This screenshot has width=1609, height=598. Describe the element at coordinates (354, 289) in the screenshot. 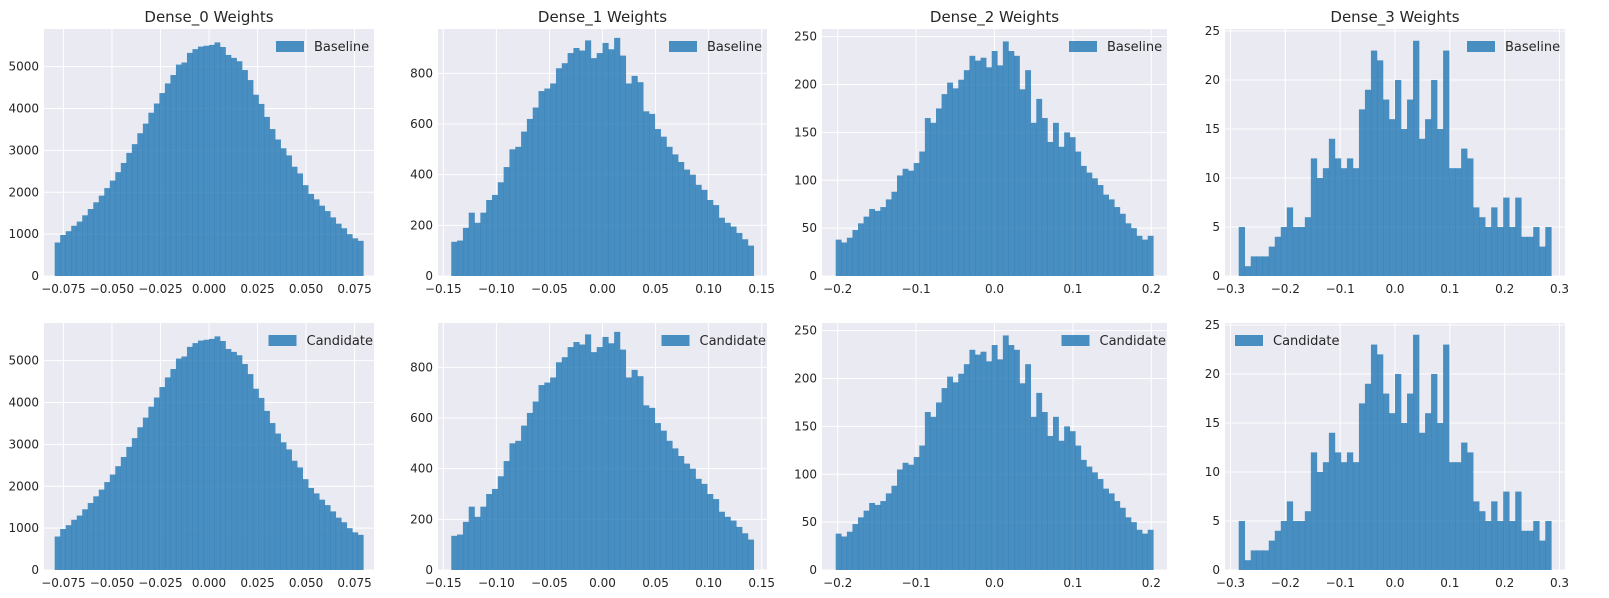

I see `x-tick-label: 0.075` at that location.